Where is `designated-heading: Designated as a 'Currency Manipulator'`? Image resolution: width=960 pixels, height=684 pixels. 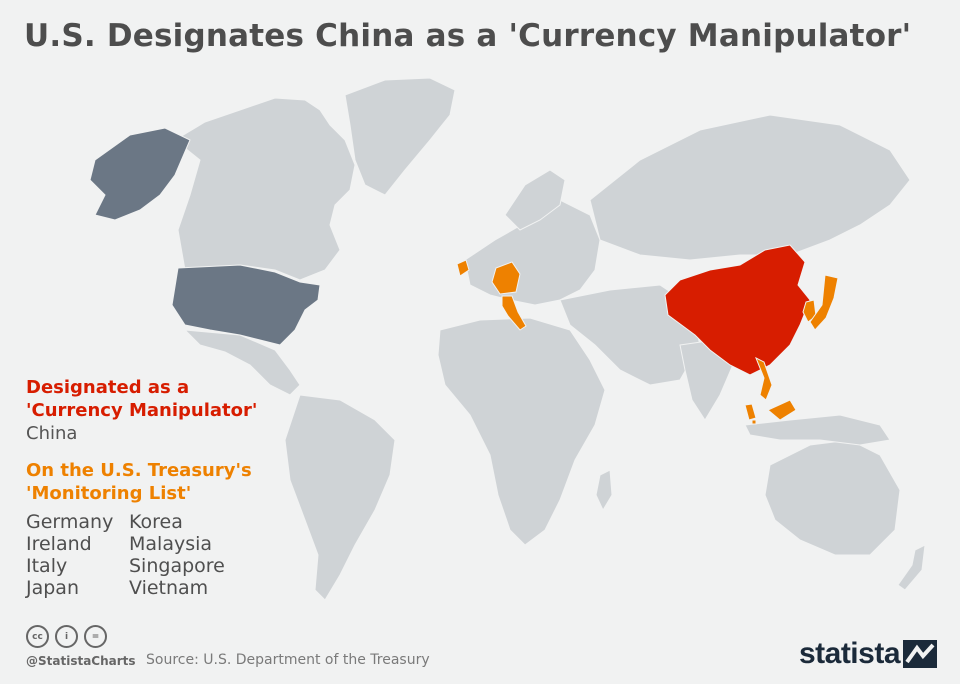 designated-heading: Designated as a 'Currency Manipulator' is located at coordinates (176, 399).